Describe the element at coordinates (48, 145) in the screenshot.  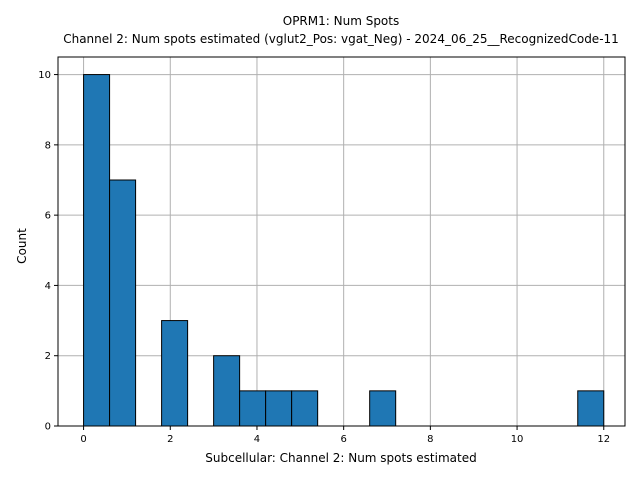
I see `y-tick-label: 8` at that location.